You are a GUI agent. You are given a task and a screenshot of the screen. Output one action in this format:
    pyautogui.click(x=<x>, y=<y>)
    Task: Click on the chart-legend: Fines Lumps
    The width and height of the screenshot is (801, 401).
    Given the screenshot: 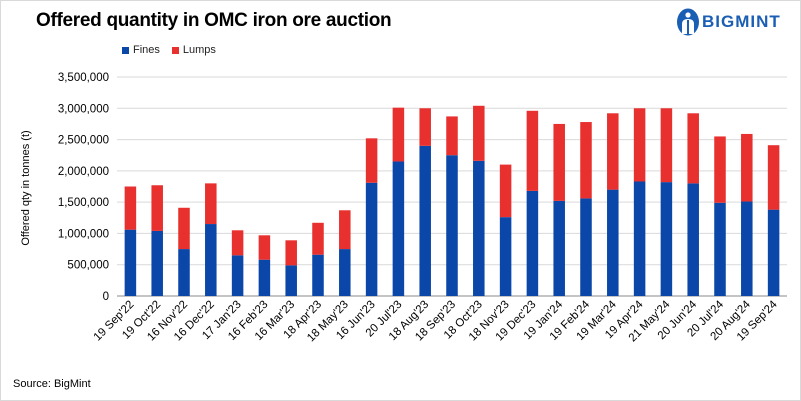 What is the action you would take?
    pyautogui.click(x=169, y=50)
    